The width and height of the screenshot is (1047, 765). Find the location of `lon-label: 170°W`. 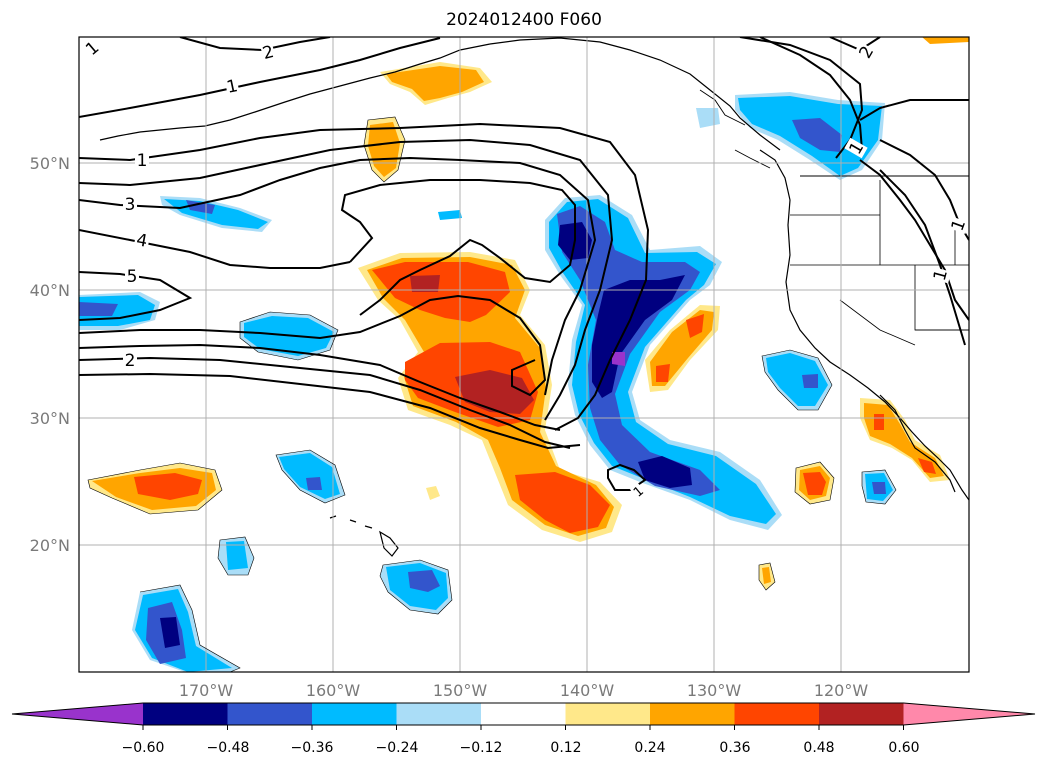

lon-label: 170°W is located at coordinates (206, 690).